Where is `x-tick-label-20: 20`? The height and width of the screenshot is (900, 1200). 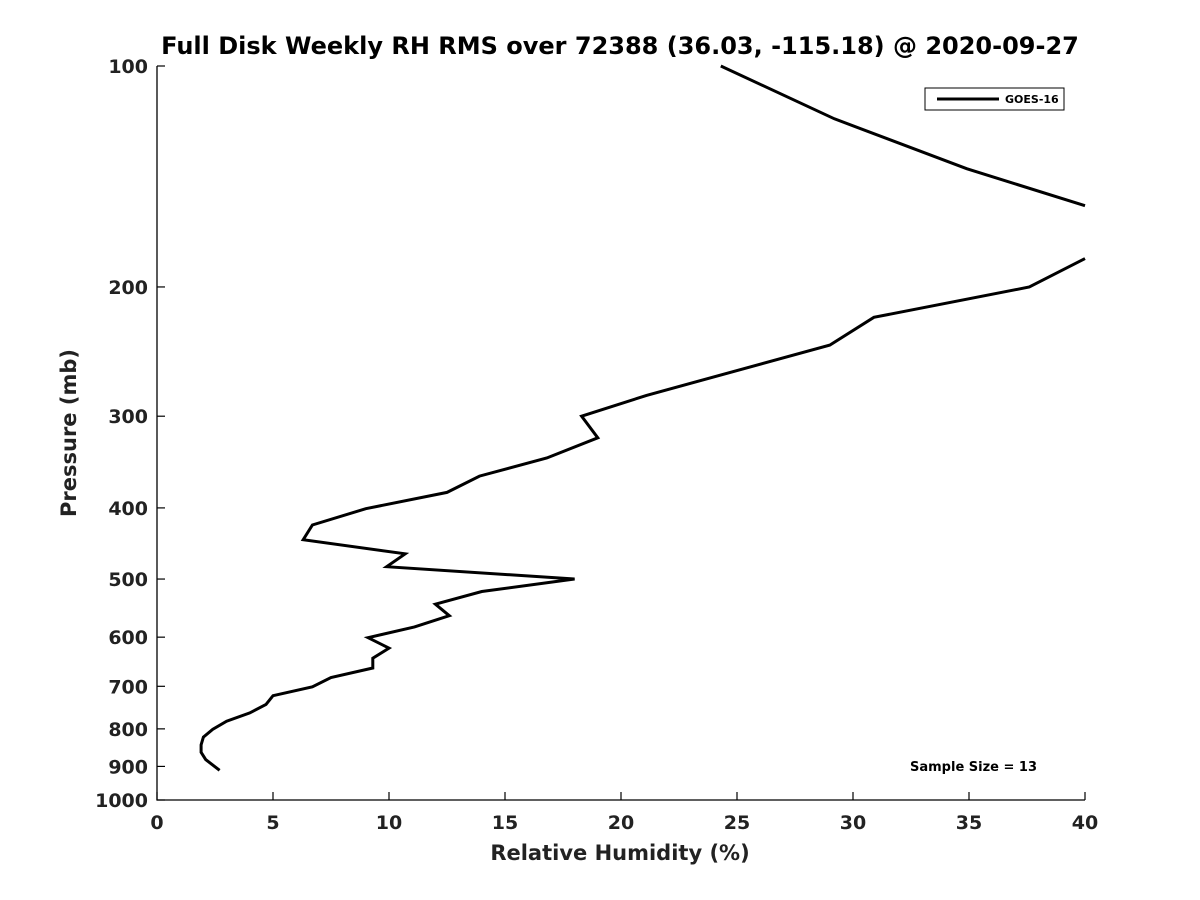
x-tick-label-20: 20 is located at coordinates (621, 823).